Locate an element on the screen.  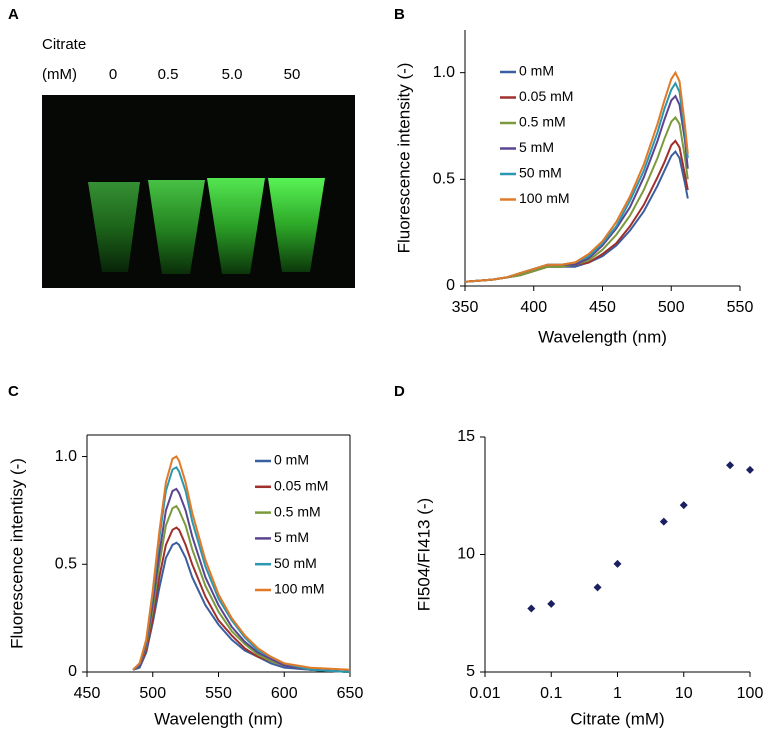
x-tick-label: 100 is located at coordinates (750, 693).